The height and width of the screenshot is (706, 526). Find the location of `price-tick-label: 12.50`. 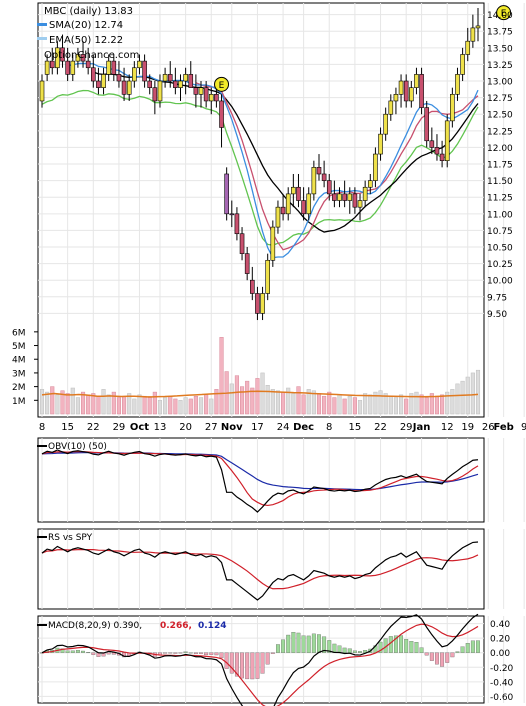

price-tick-label: 12.50 is located at coordinates (500, 116).